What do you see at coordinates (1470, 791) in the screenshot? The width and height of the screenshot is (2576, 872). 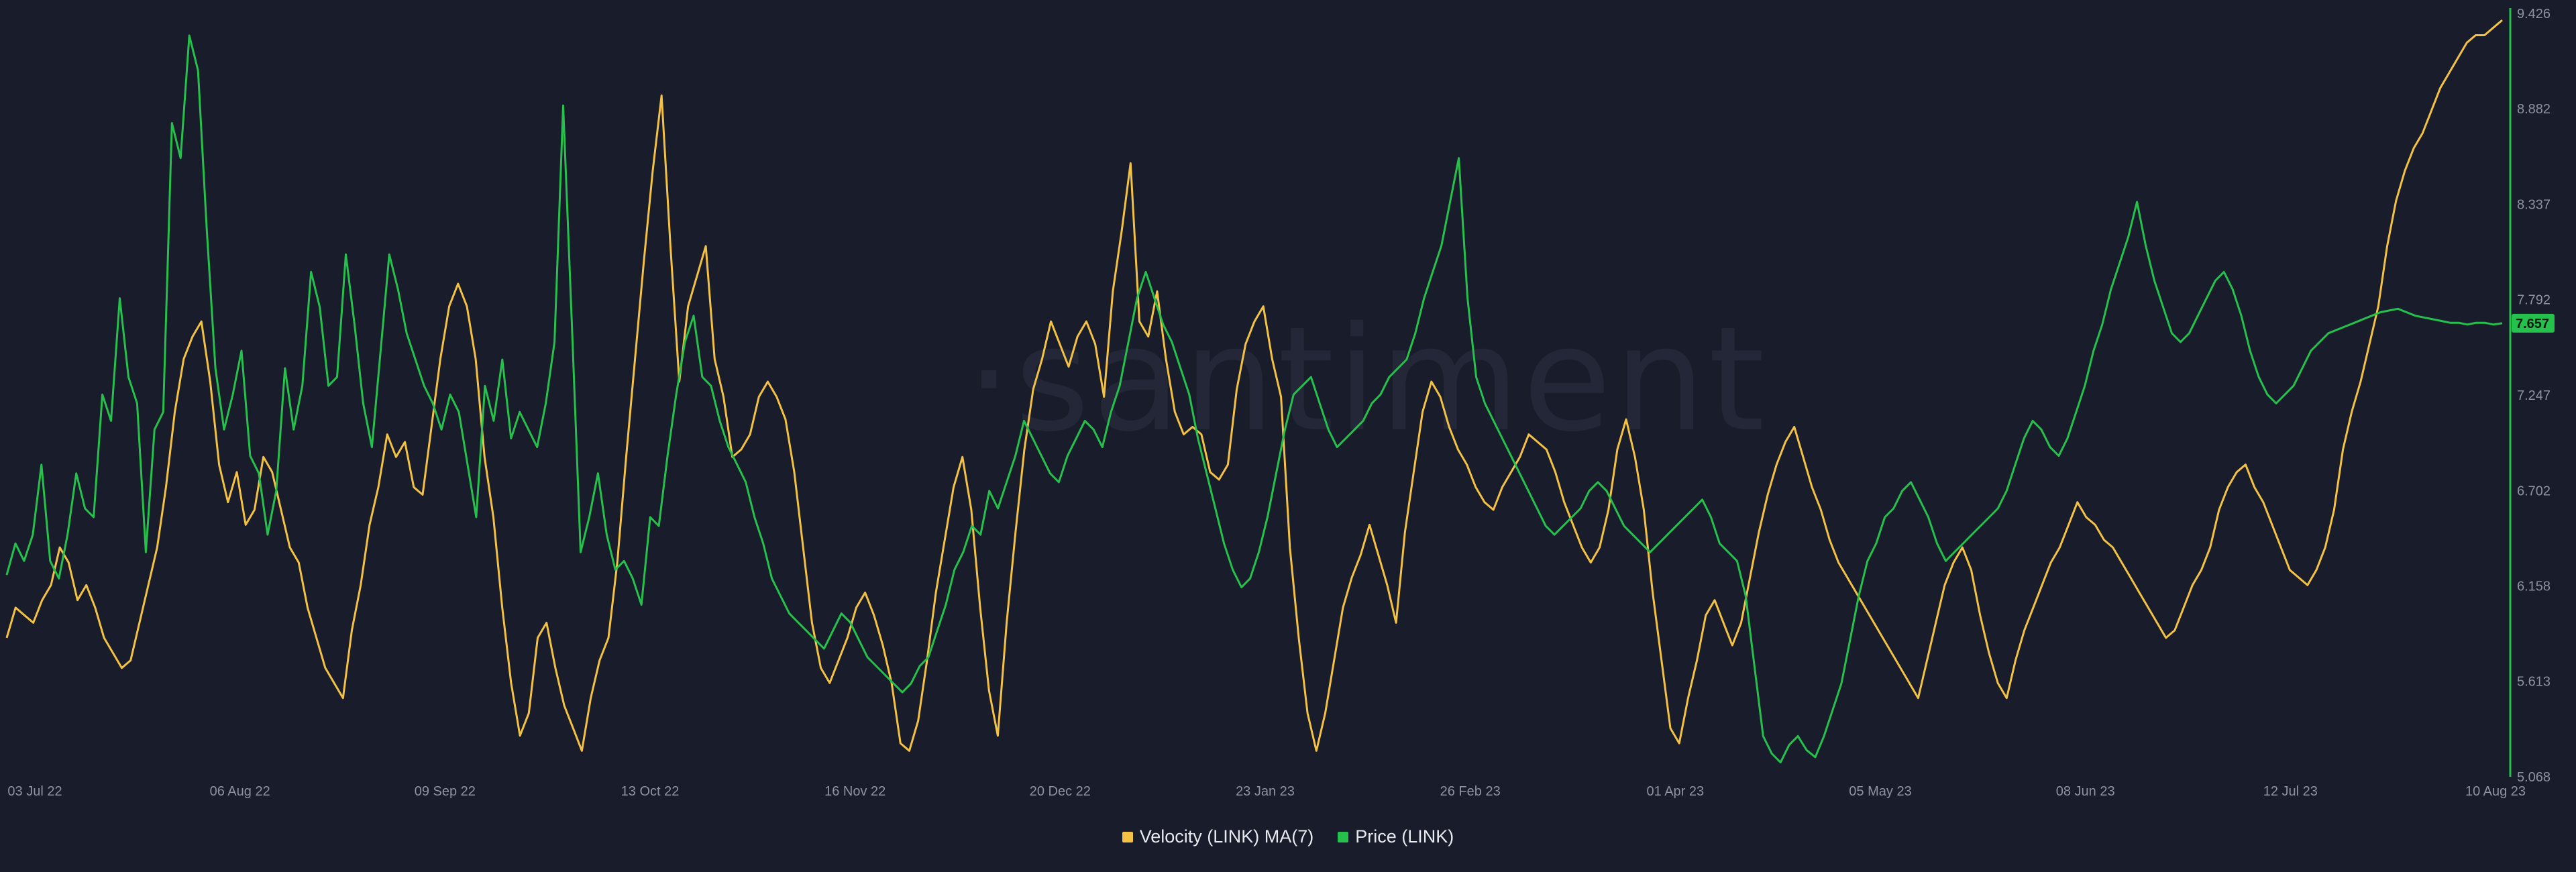 I see `x-tick-label: 26 Feb 23` at bounding box center [1470, 791].